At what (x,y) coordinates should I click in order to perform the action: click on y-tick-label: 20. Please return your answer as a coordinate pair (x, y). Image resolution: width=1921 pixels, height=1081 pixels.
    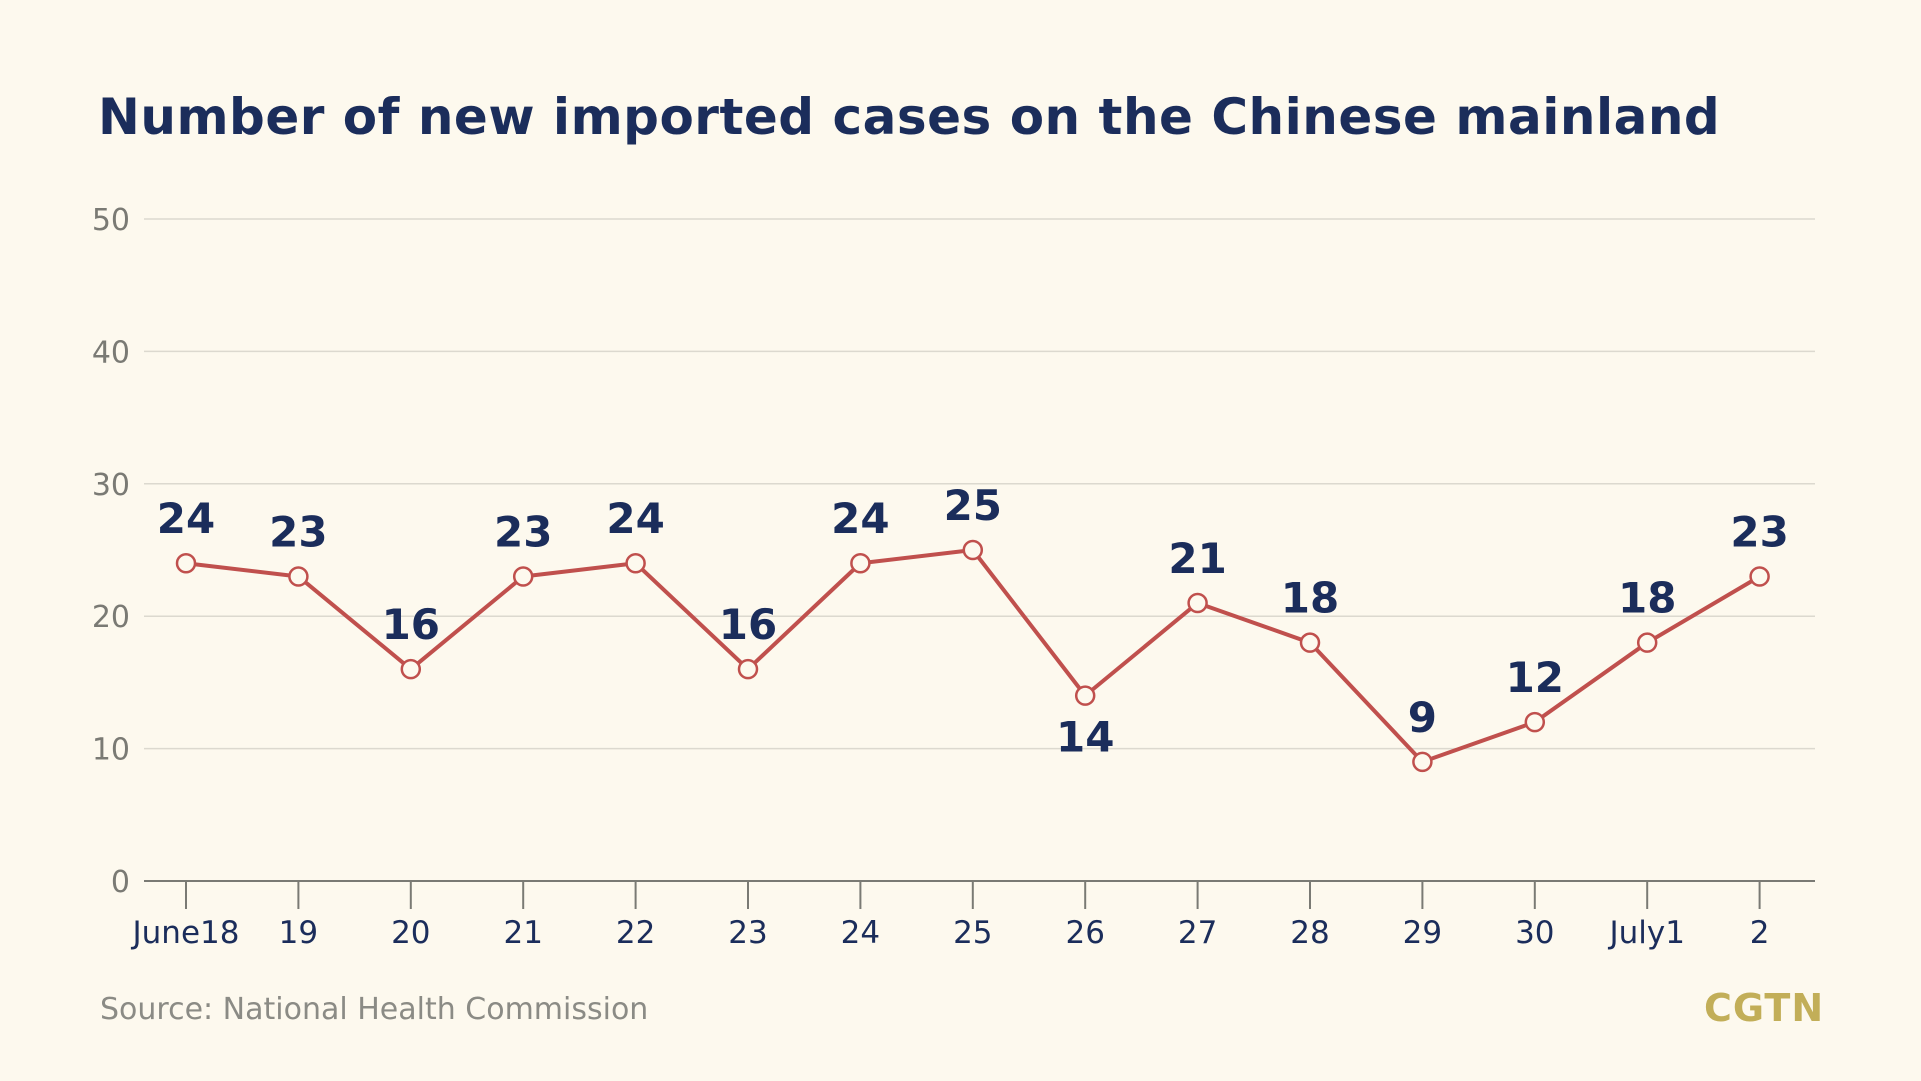
    Looking at the image, I should click on (111, 617).